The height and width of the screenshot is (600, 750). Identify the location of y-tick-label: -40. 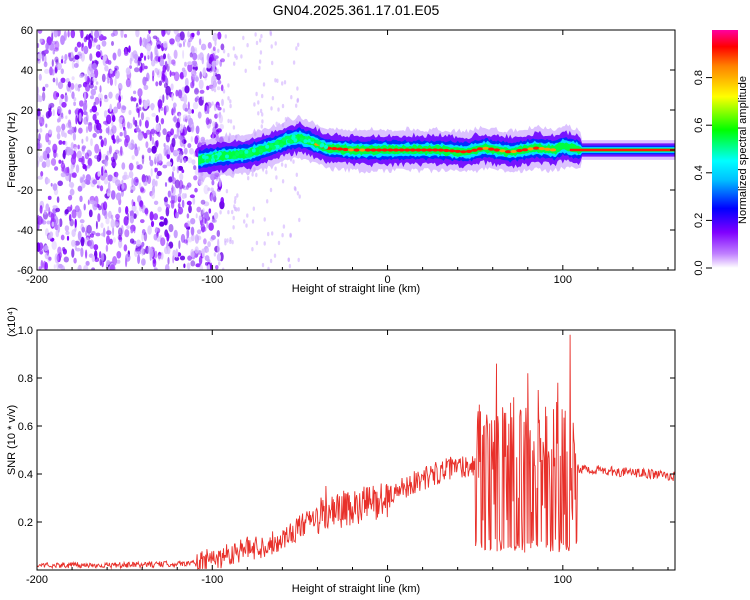
(25, 231).